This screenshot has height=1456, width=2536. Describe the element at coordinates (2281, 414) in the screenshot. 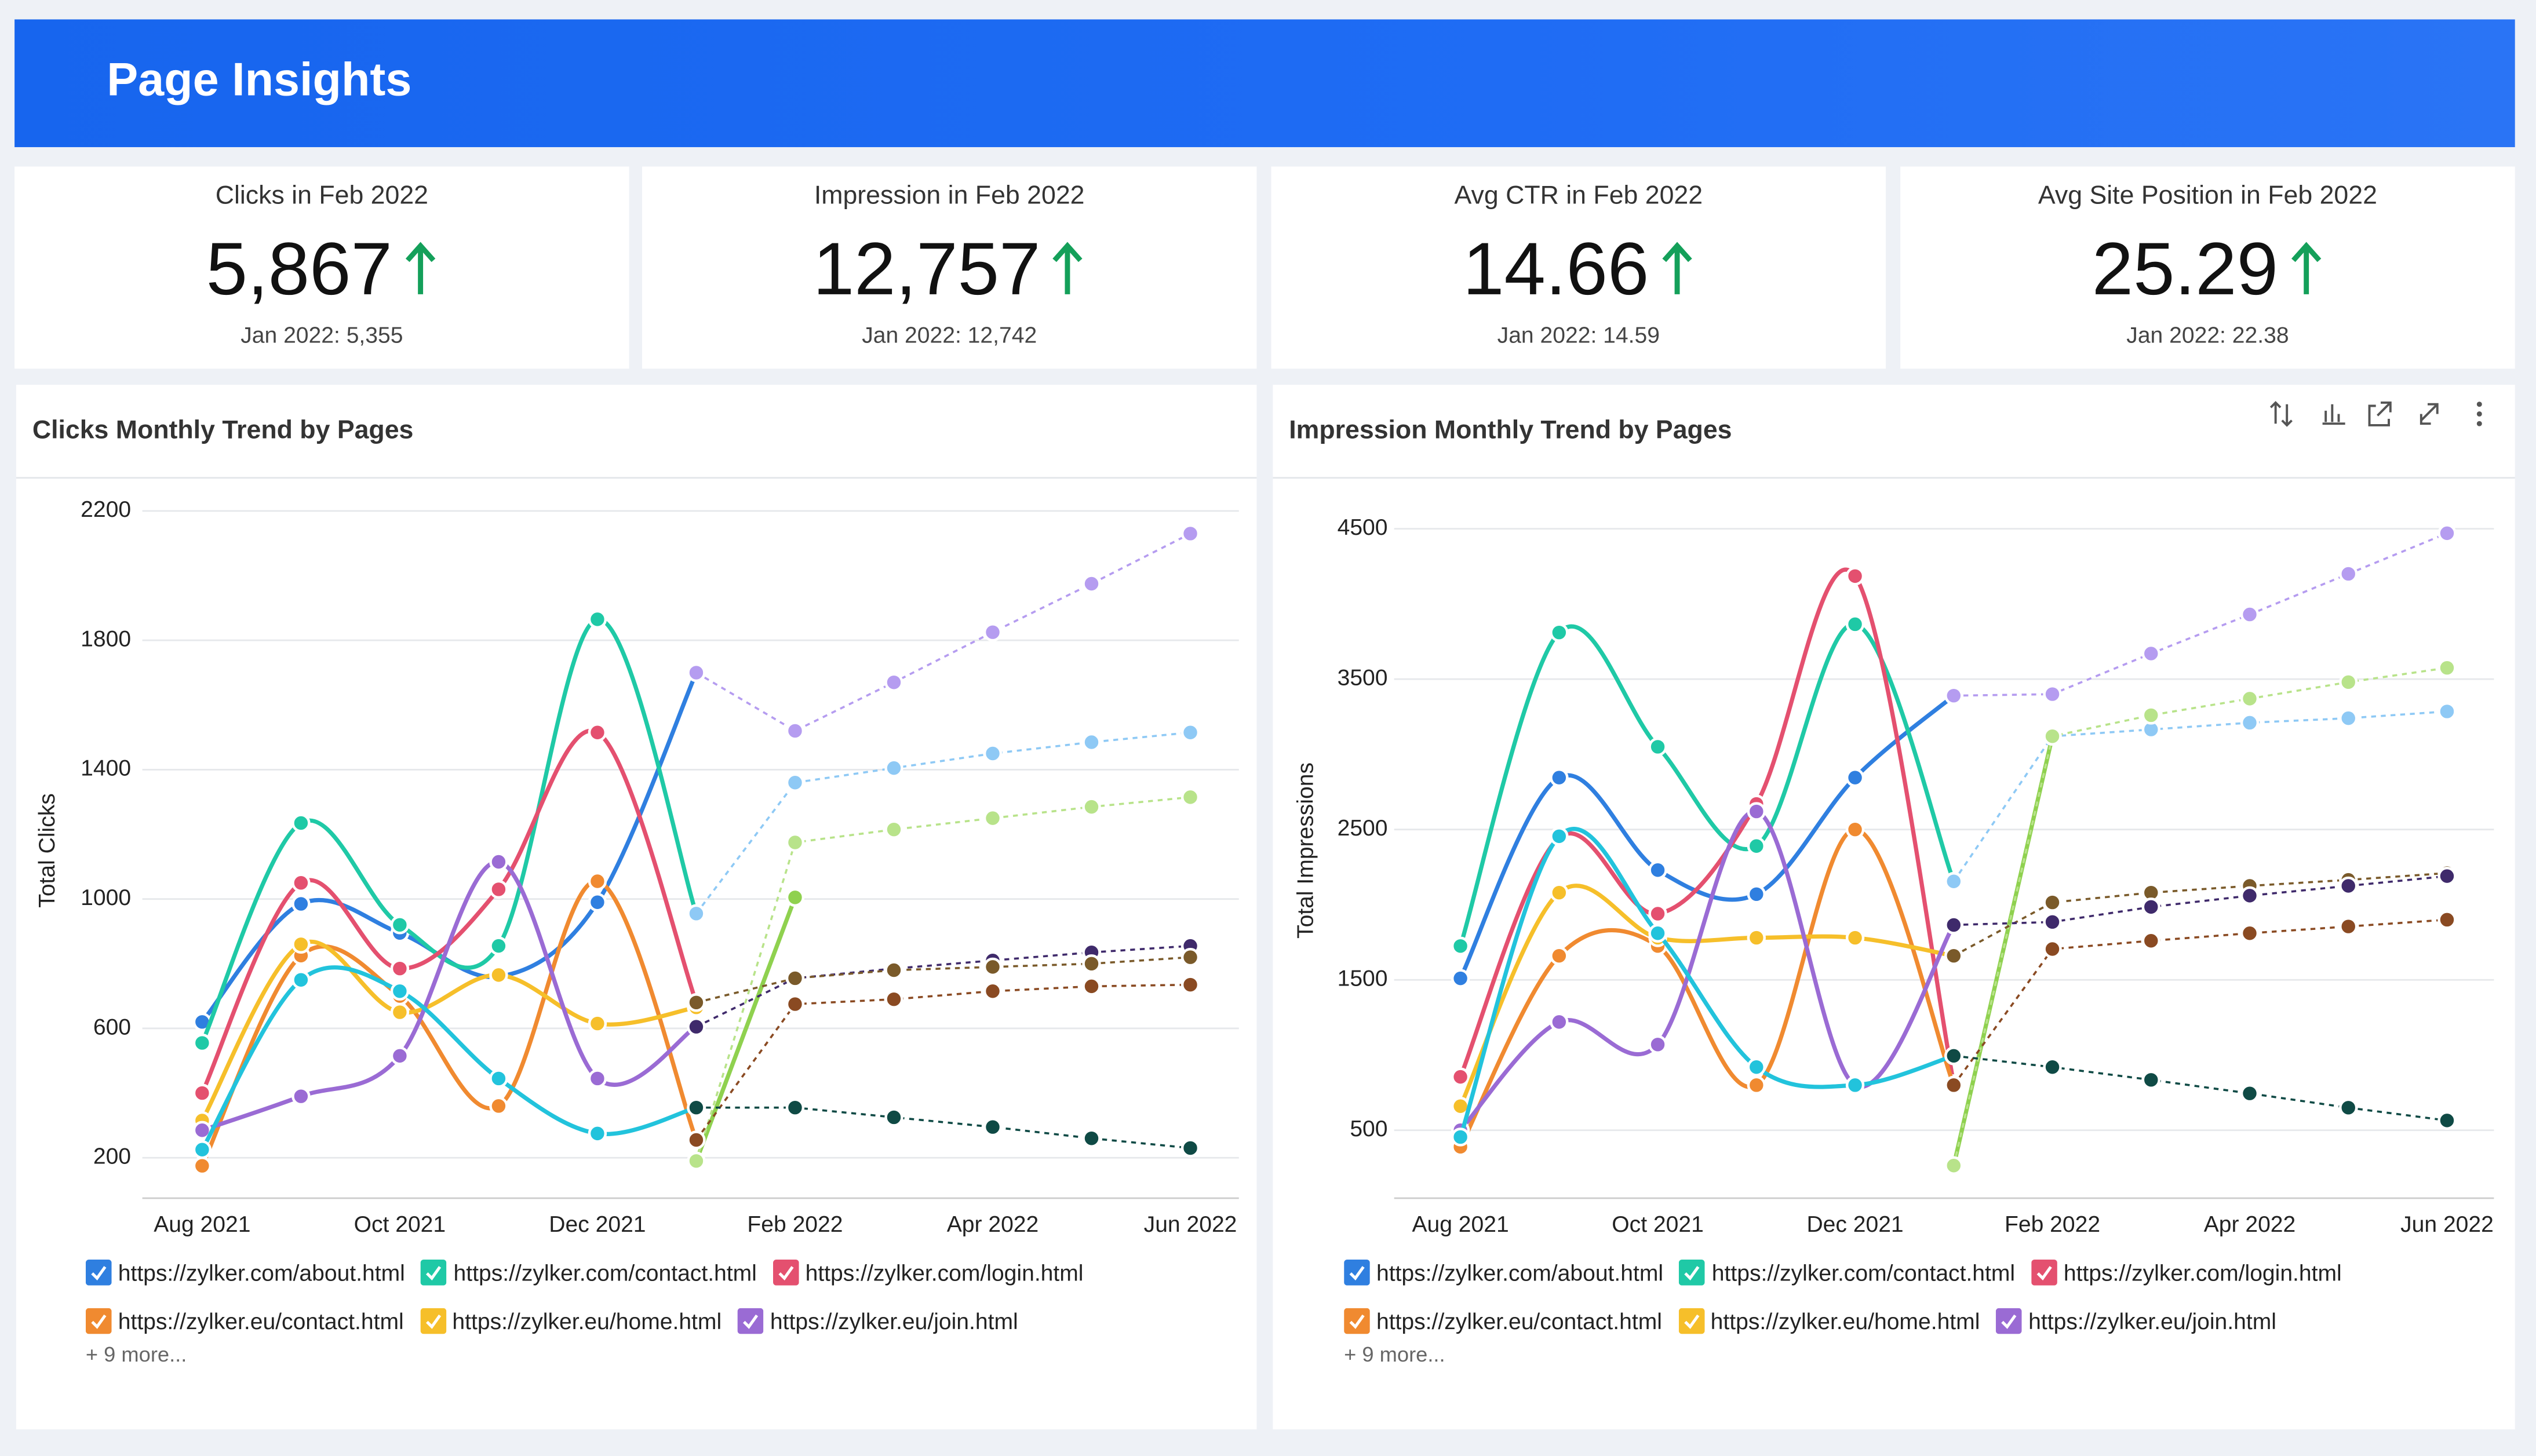

I see `sort-icon` at that location.